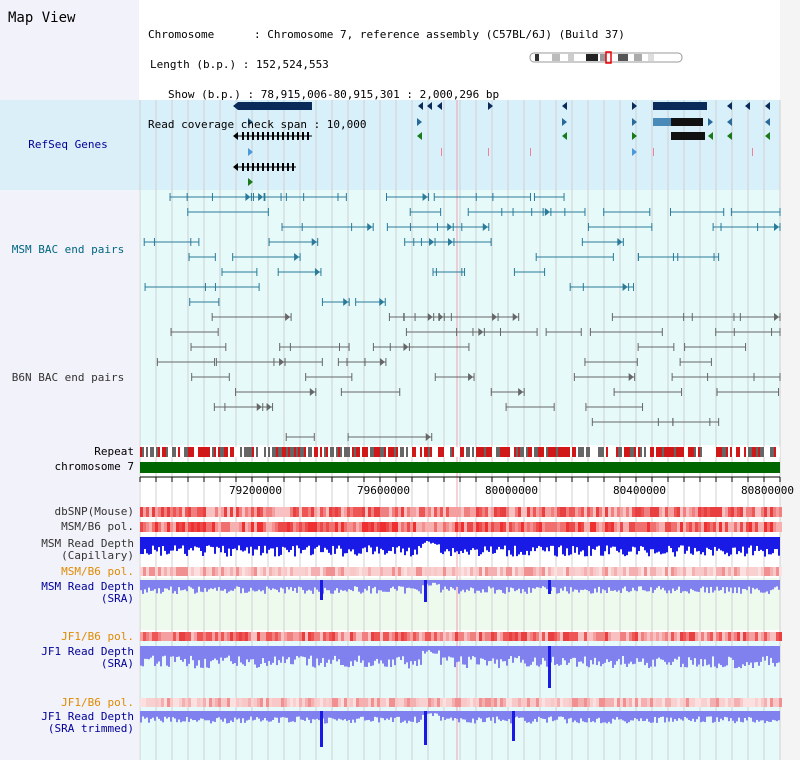 The image size is (800, 760). Describe the element at coordinates (634, 136) in the screenshot. I see `strand-arrow` at that location.